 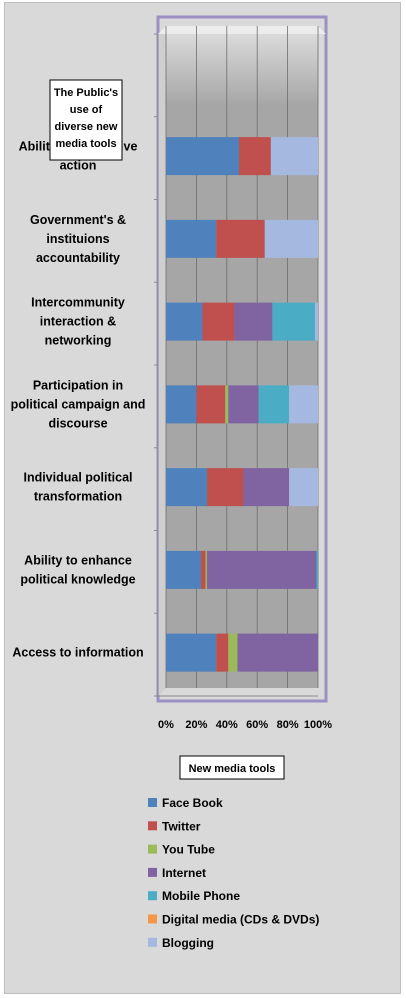 What do you see at coordinates (78, 497) in the screenshot?
I see `category-label: transformation` at bounding box center [78, 497].